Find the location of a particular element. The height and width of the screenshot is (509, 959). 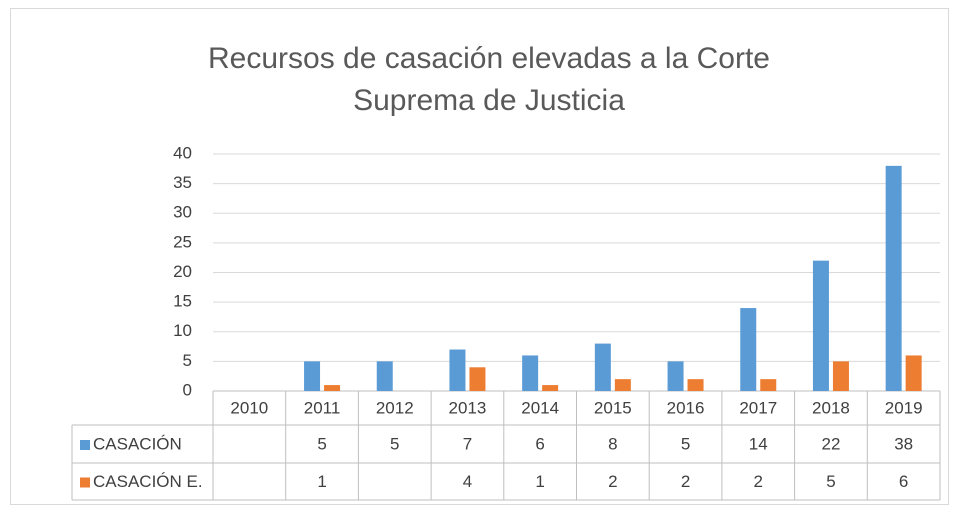

x-tick-label: 2017 is located at coordinates (758, 407).